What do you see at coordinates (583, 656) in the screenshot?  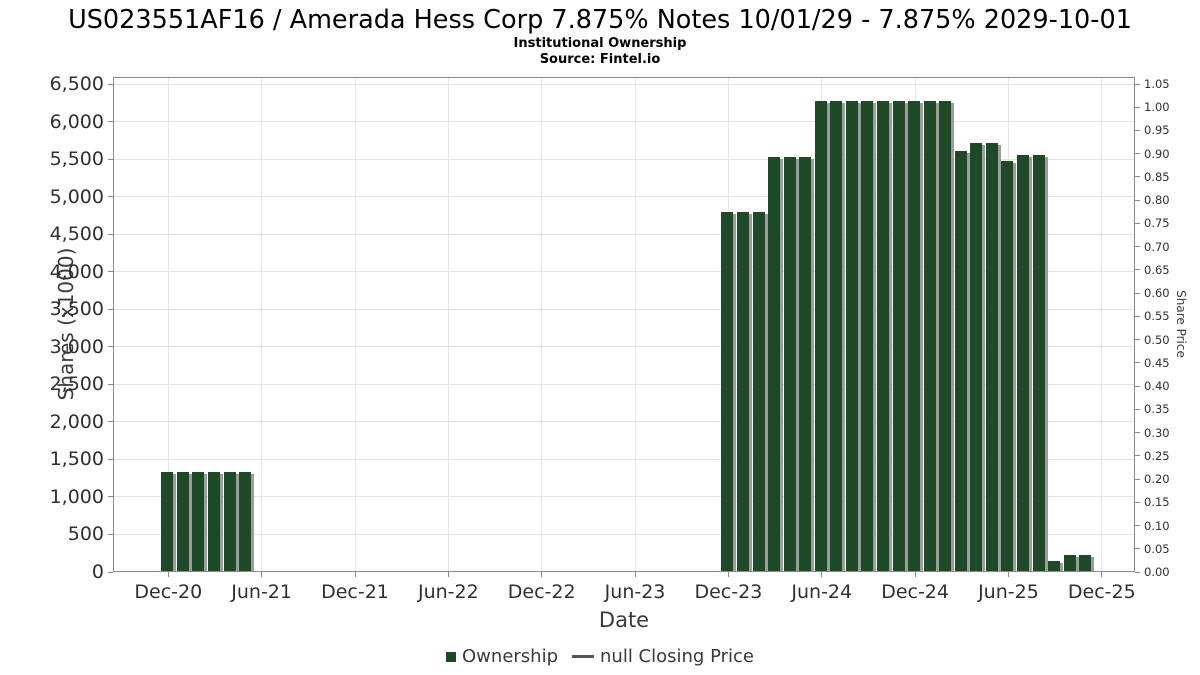 I see `closing-price-legend-line-icon` at bounding box center [583, 656].